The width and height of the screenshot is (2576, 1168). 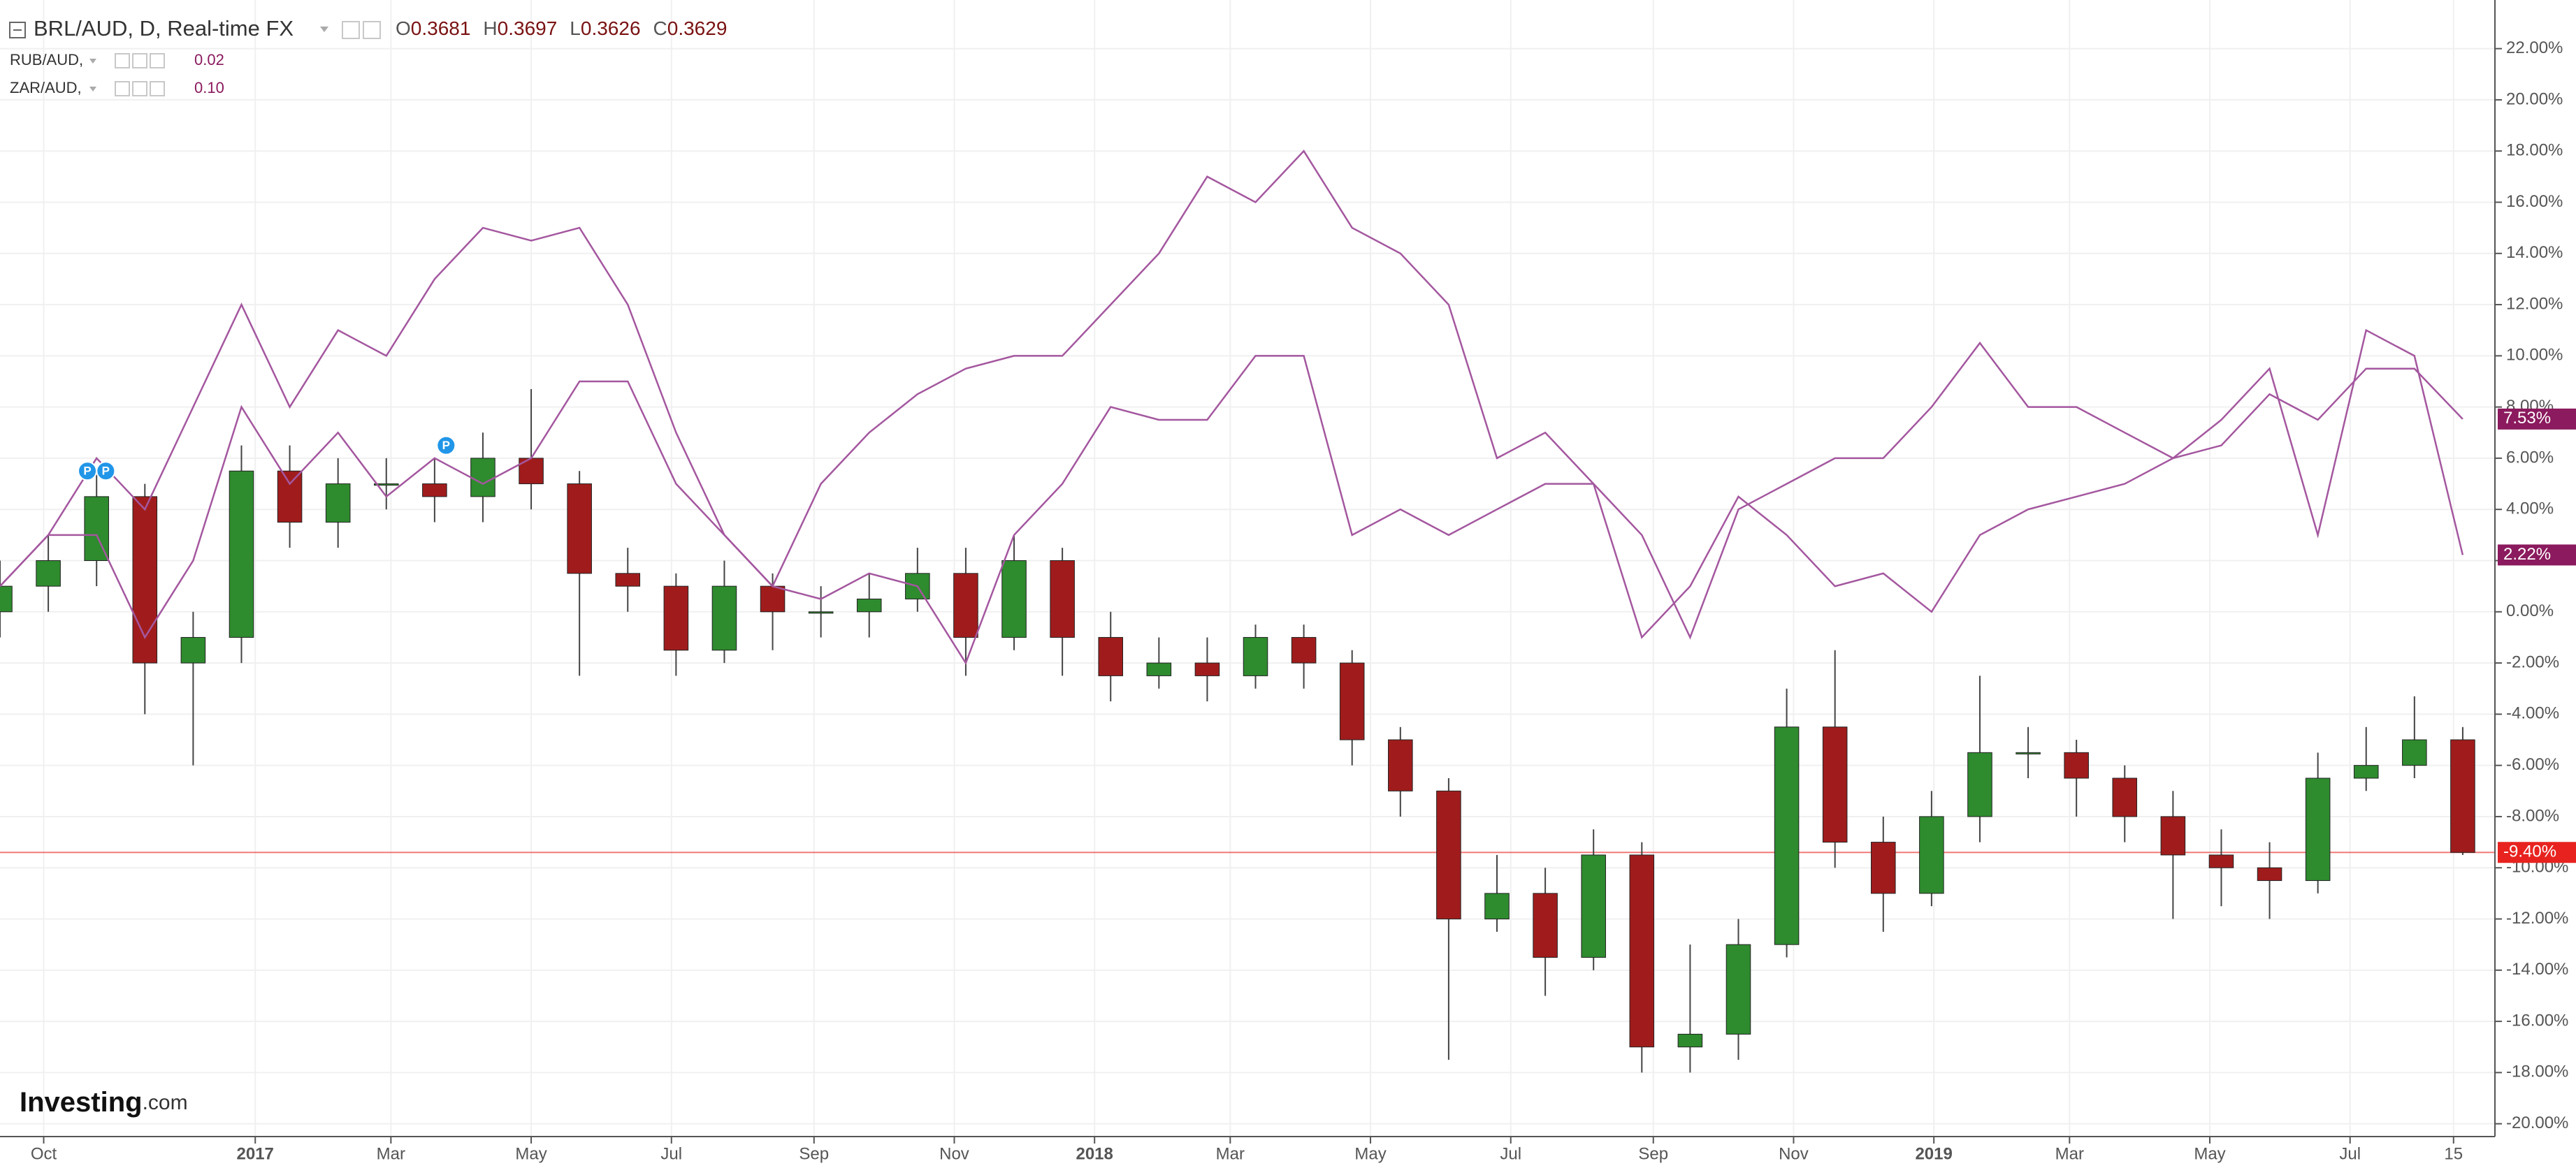 What do you see at coordinates (46, 59) in the screenshot?
I see `legend-name: RUB/AUD,` at bounding box center [46, 59].